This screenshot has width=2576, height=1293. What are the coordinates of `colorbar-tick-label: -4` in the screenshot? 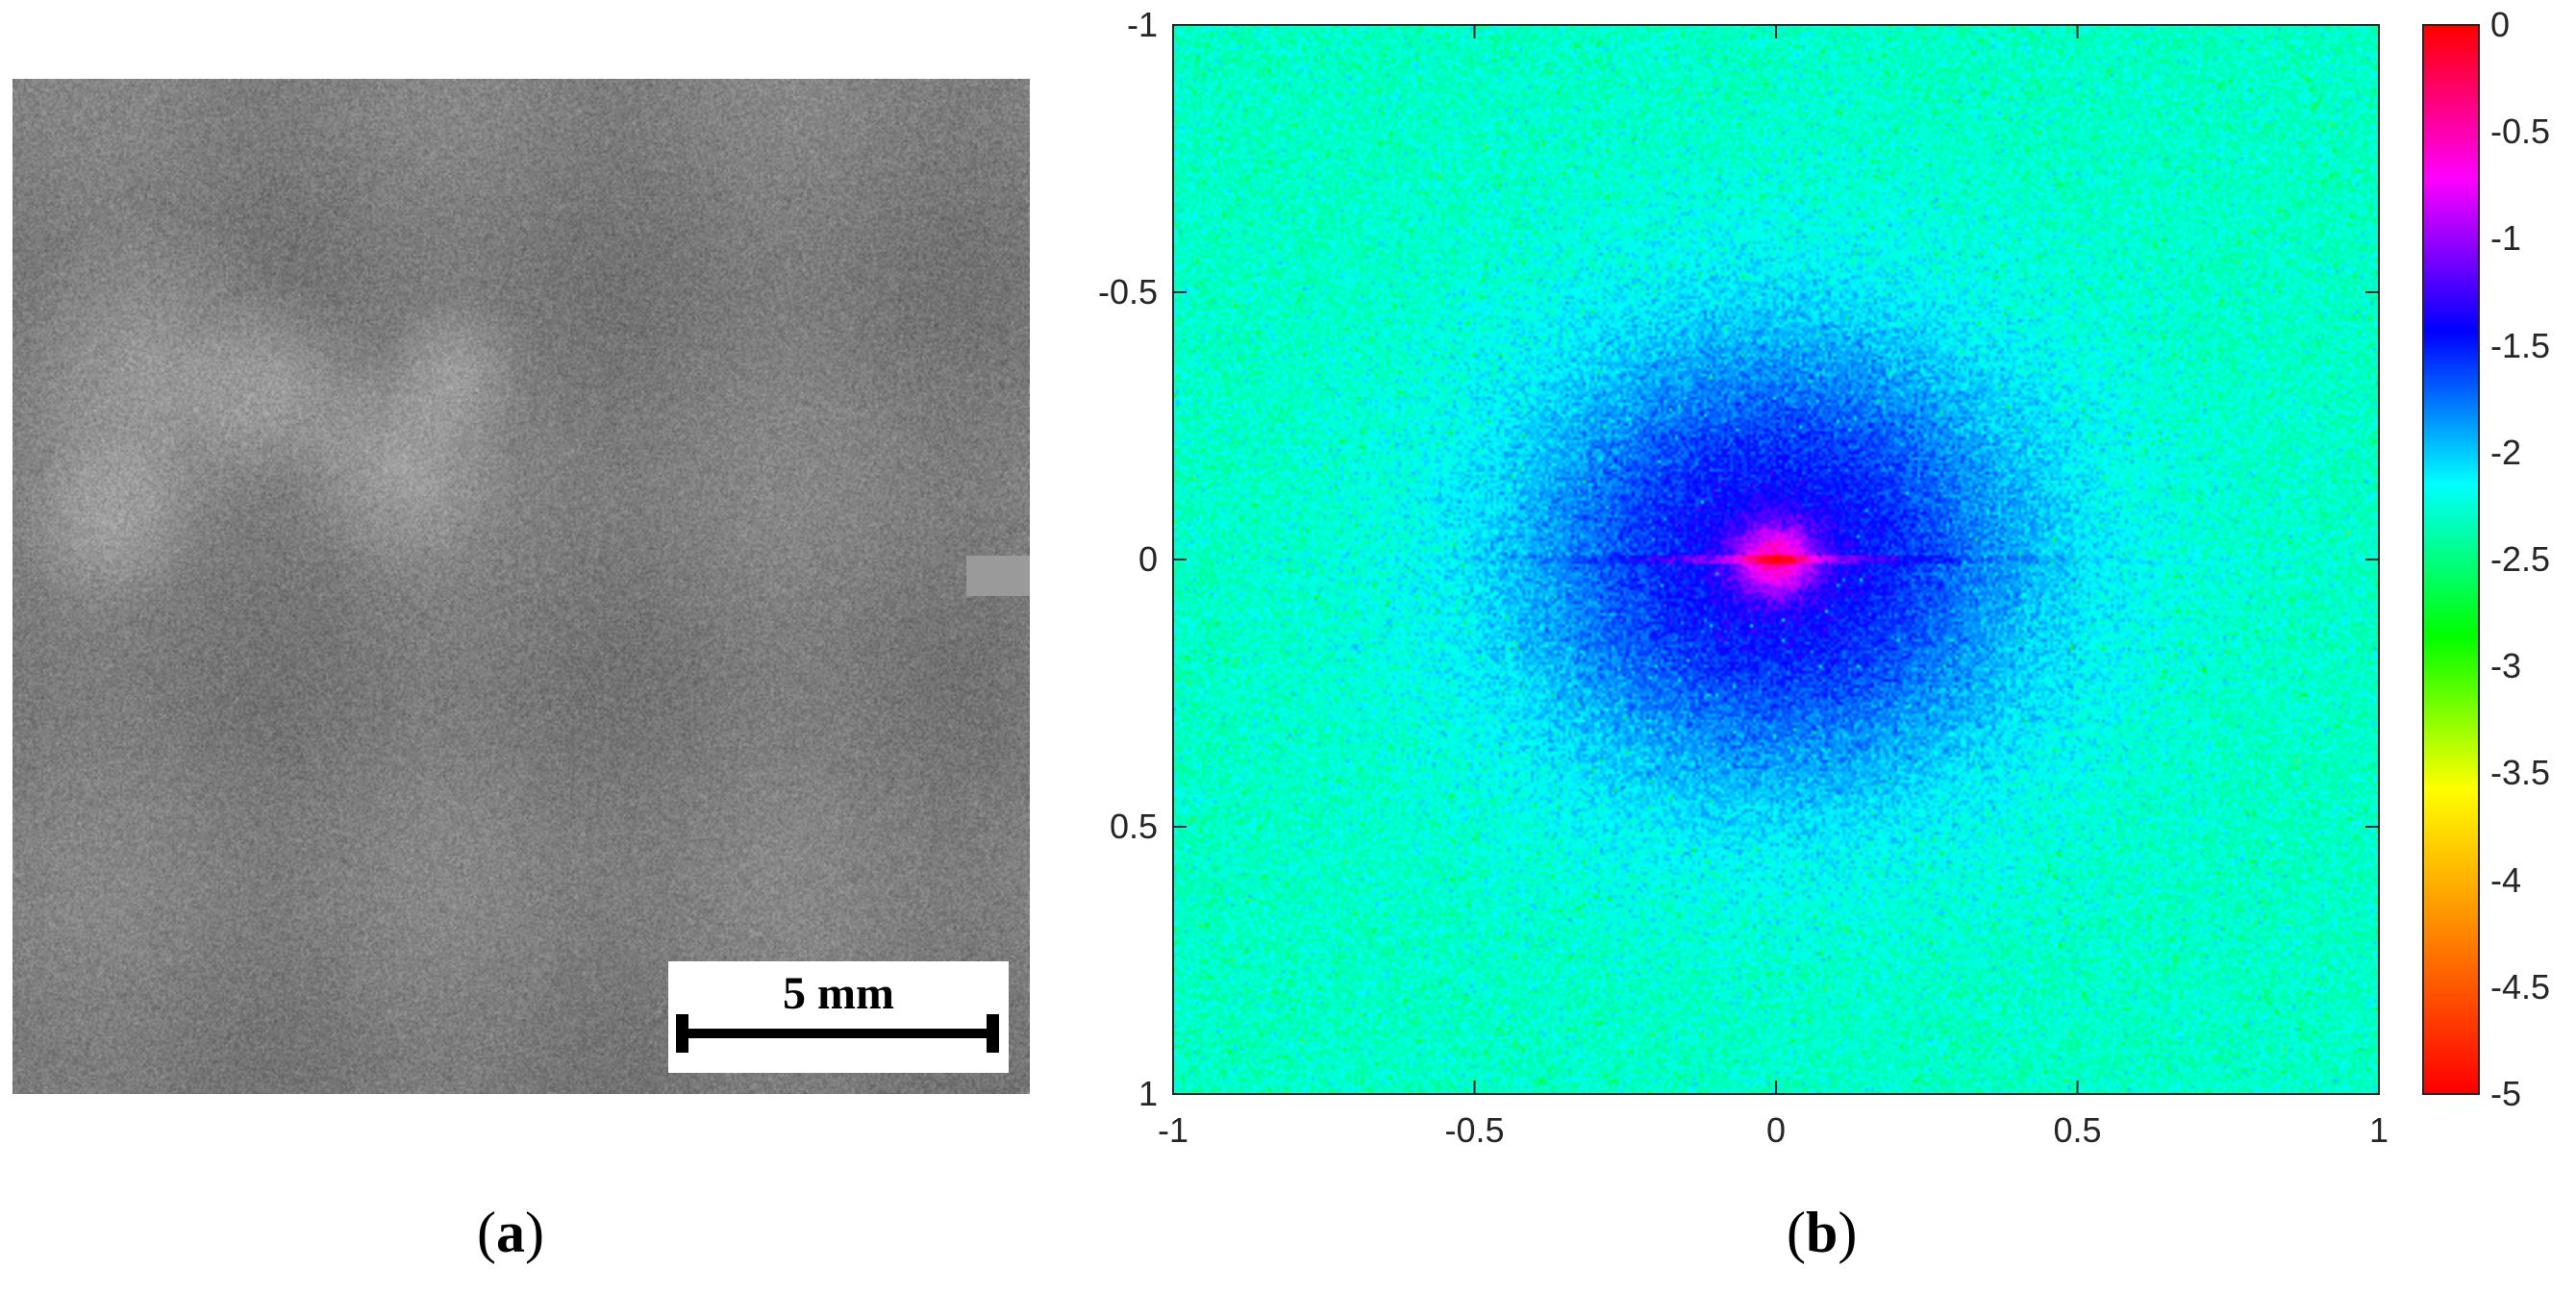 It's located at (2506, 880).